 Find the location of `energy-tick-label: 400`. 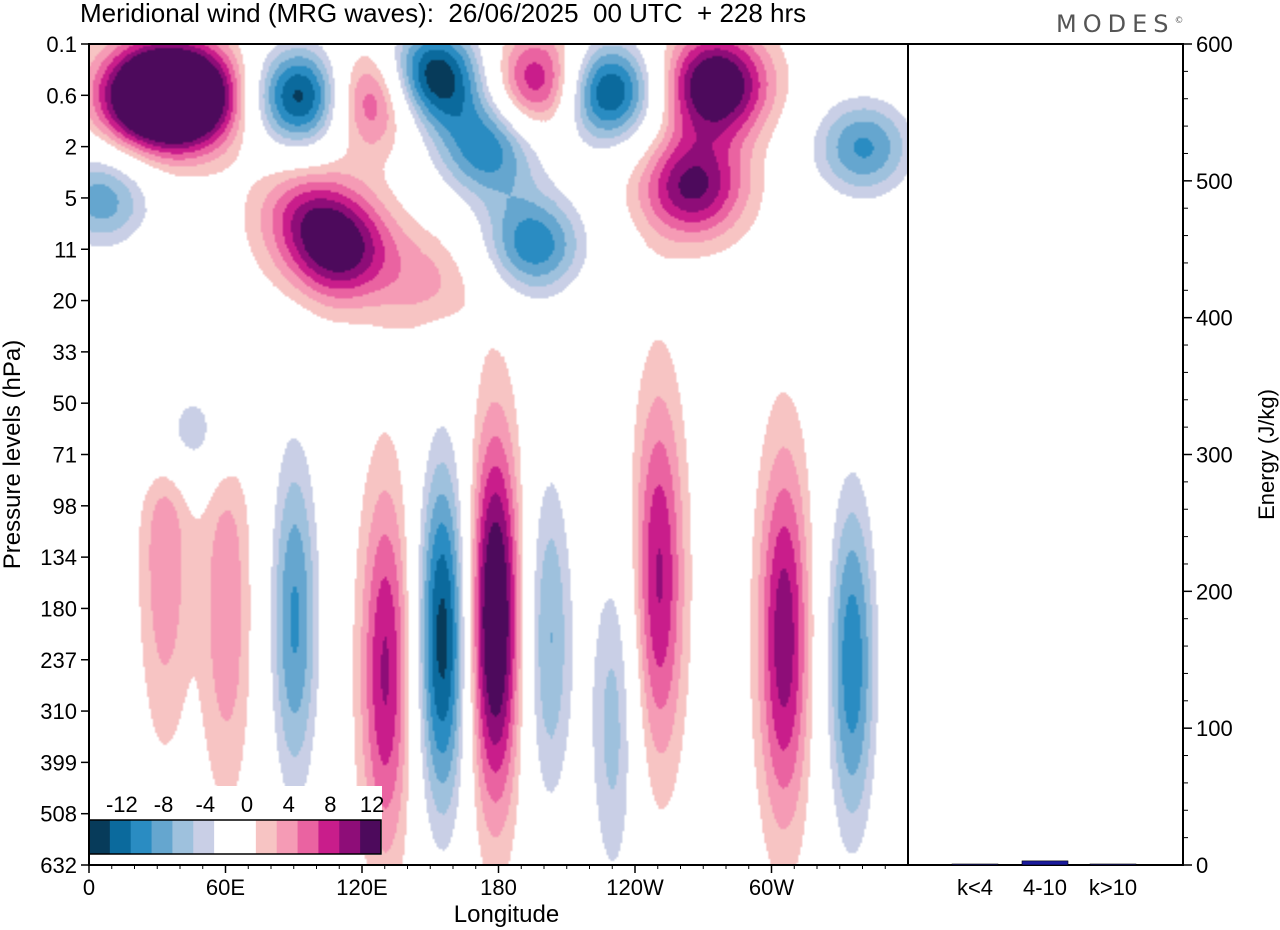

energy-tick-label: 400 is located at coordinates (1214, 318).